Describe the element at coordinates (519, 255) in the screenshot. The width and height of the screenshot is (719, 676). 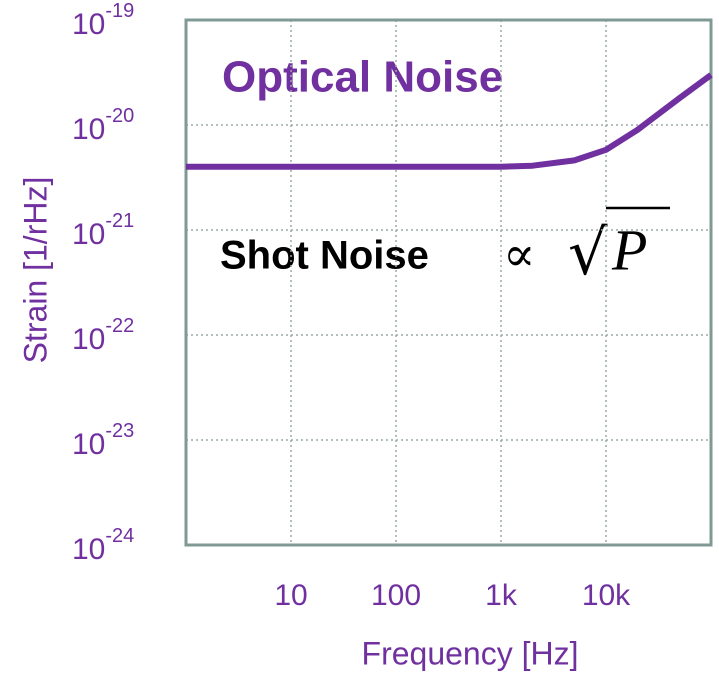
I see `annotation: ∝` at that location.